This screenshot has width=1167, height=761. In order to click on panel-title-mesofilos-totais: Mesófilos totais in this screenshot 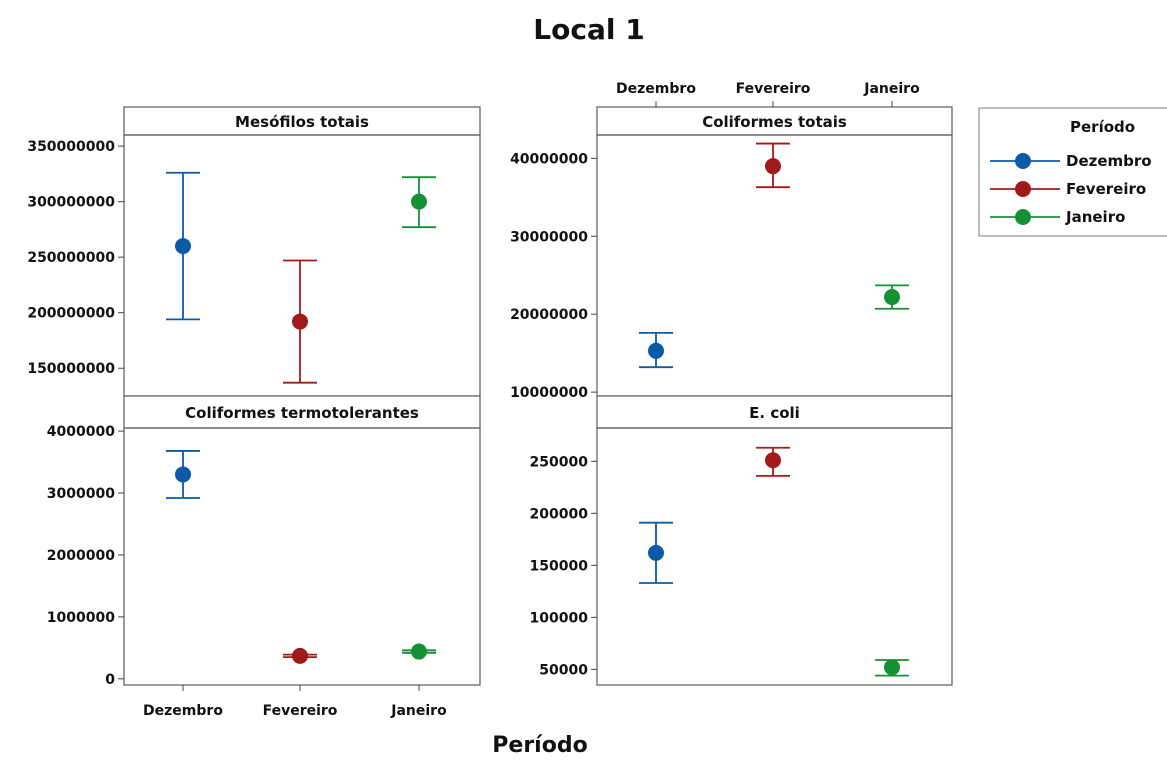, I will do `click(302, 122)`.